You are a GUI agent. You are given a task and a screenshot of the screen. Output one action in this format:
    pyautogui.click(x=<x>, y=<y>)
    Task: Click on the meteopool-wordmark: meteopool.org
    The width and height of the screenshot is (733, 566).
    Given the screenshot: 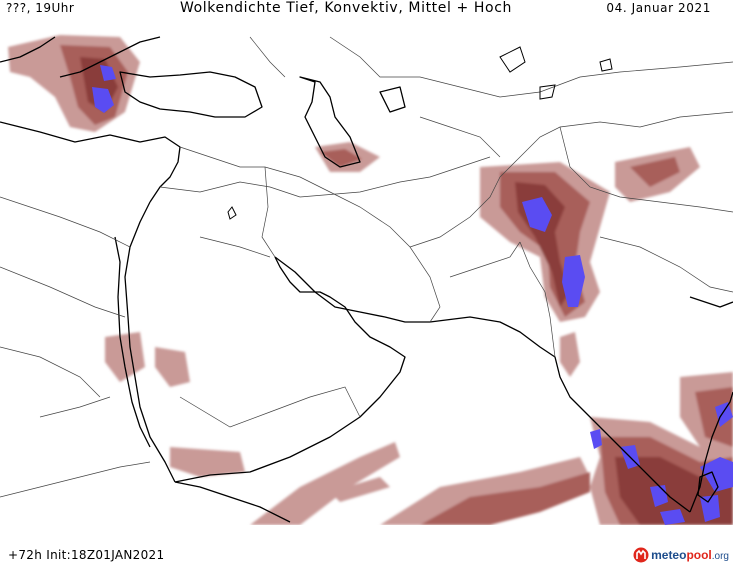 What is the action you would take?
    pyautogui.click(x=690, y=555)
    